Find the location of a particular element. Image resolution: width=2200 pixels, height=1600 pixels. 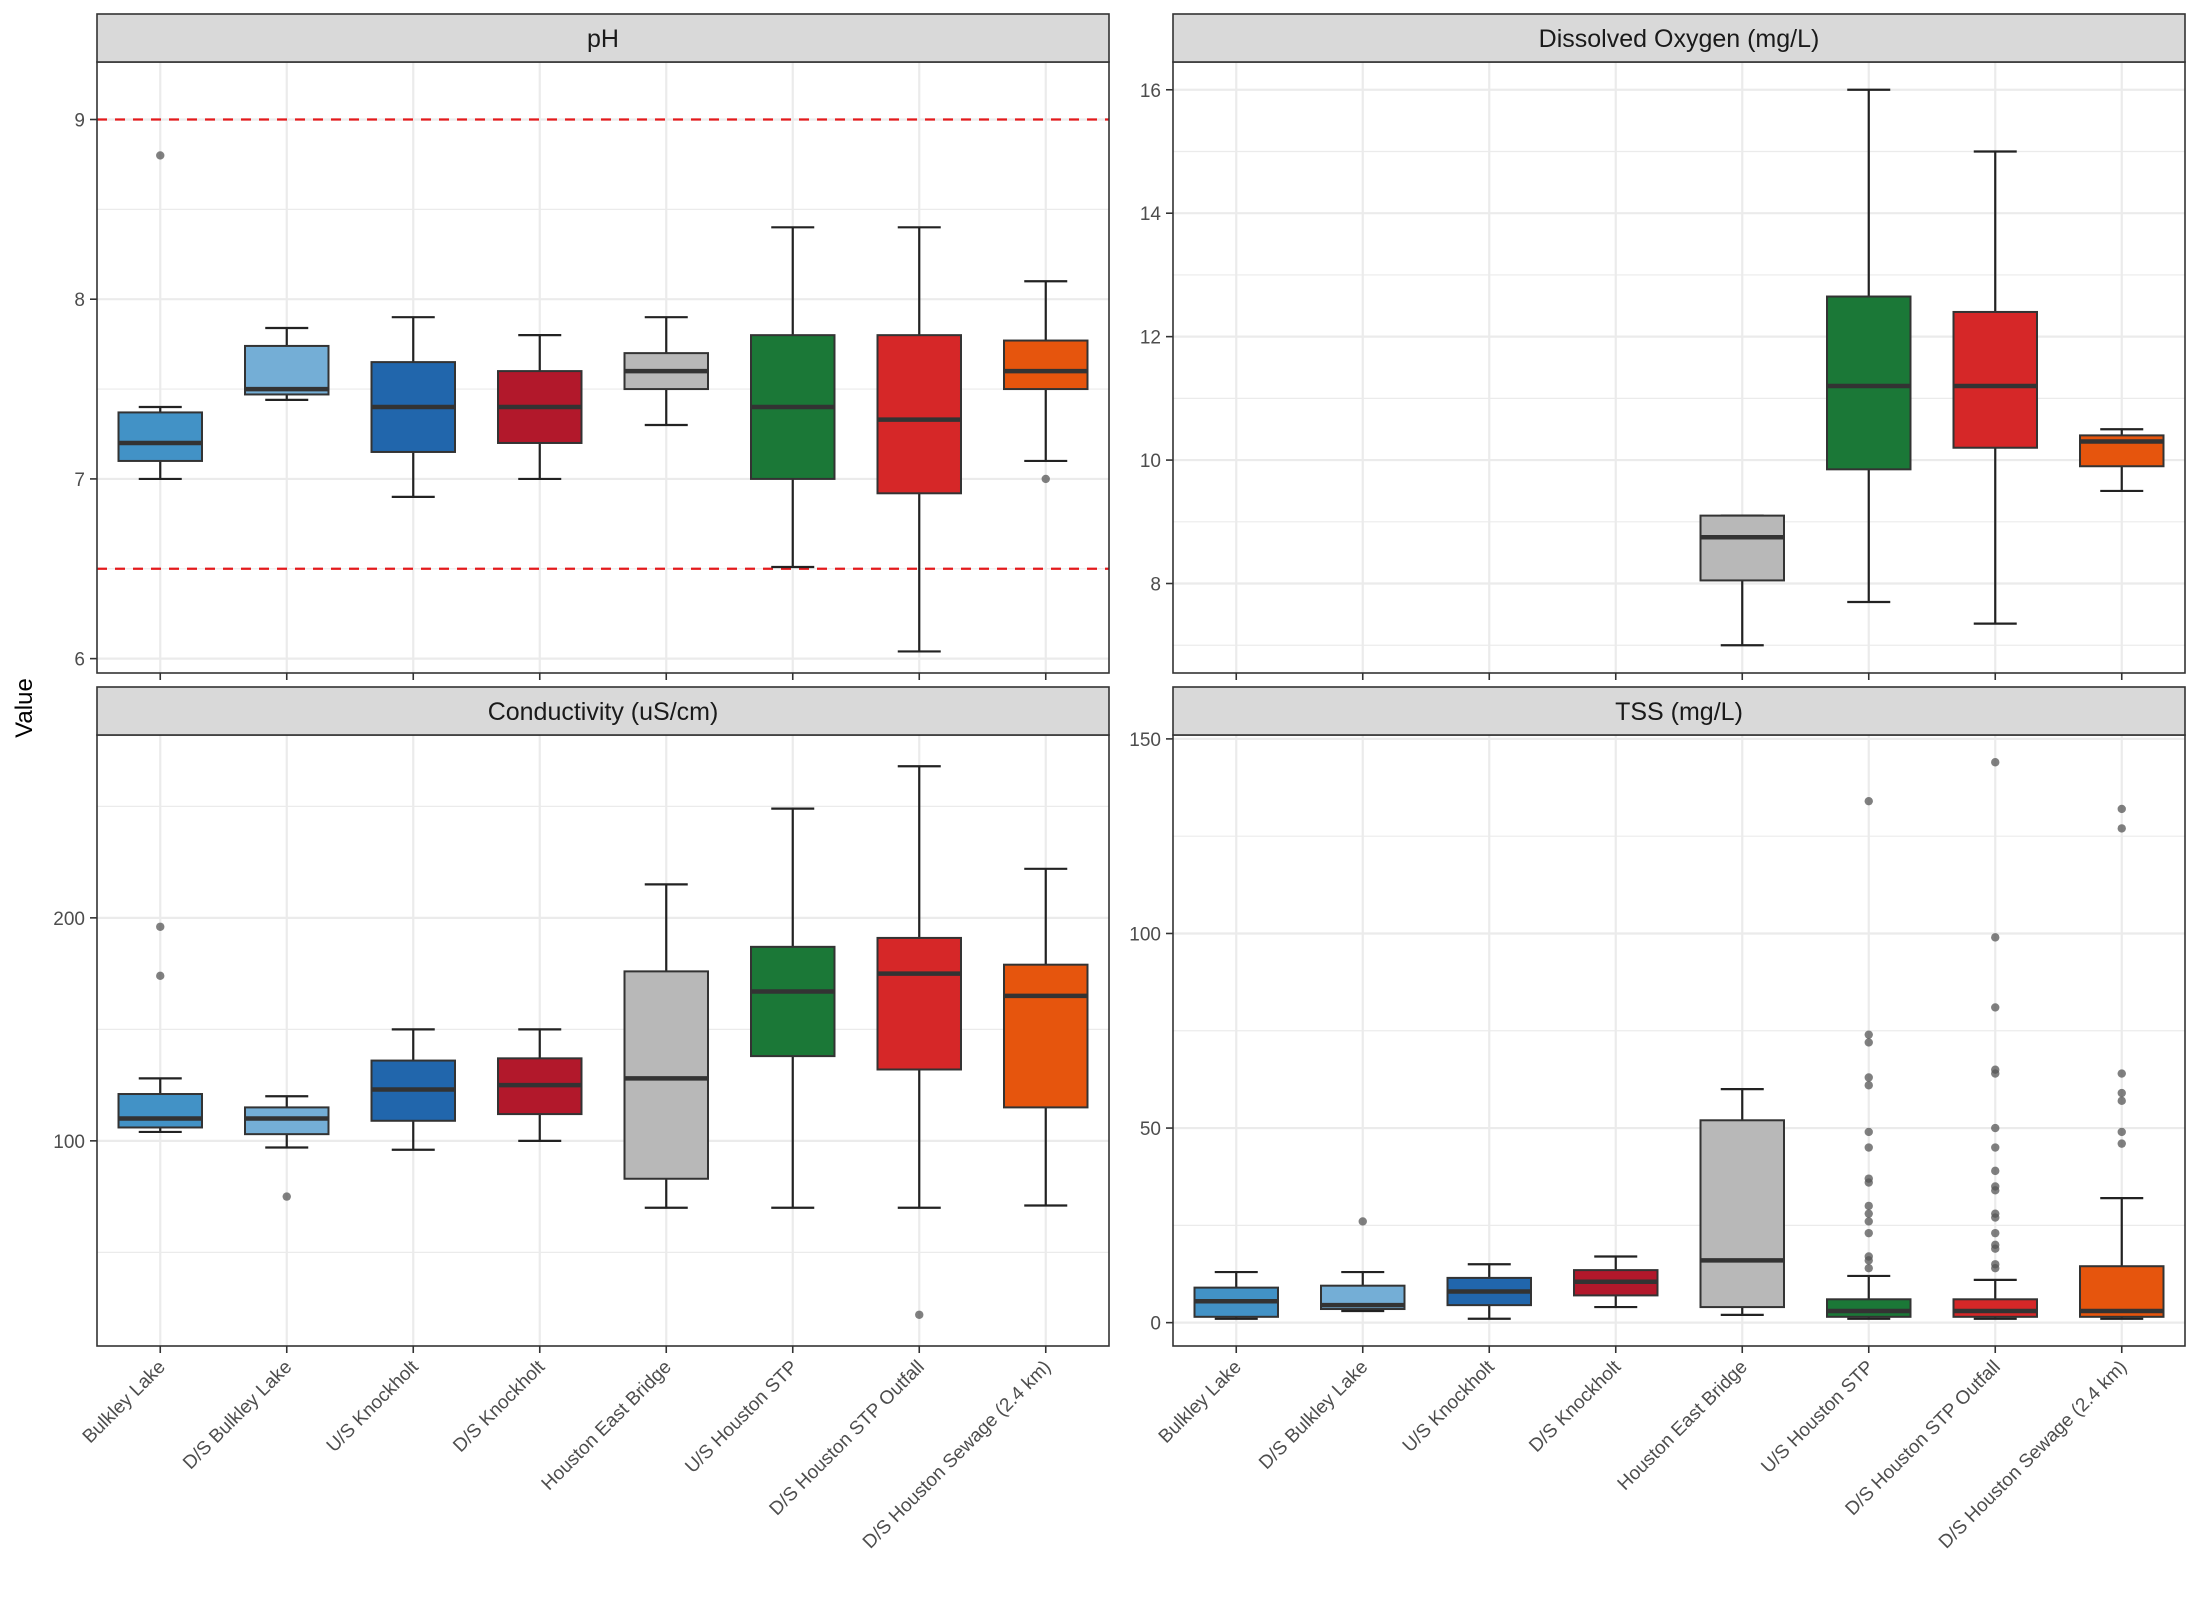

y-tick-label: 10 is located at coordinates (1150, 461).